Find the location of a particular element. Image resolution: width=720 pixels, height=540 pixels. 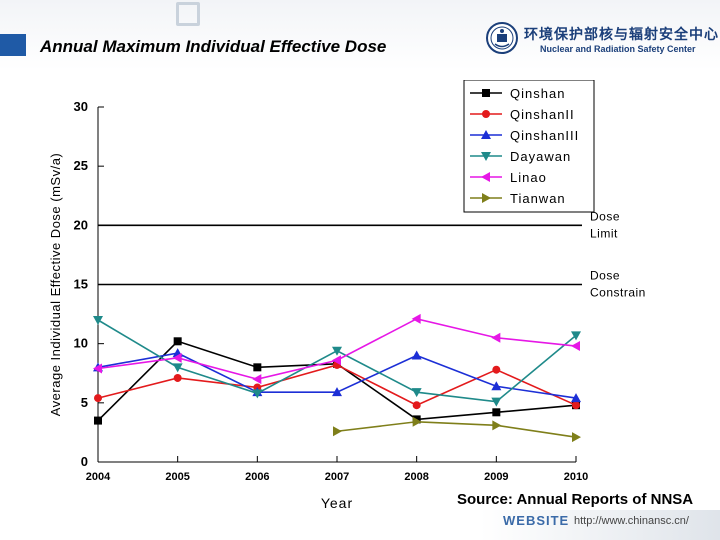

website-url: http://www.chinansc.cn/ is located at coordinates (631, 521).